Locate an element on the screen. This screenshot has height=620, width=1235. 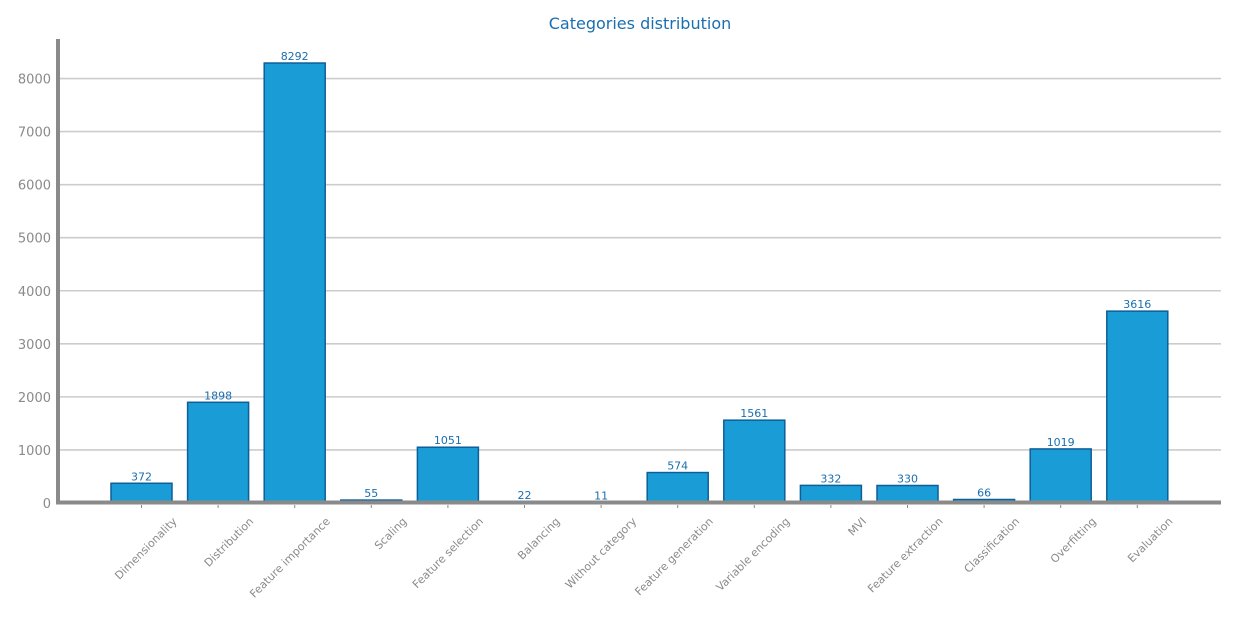
y-tick-label: 5000 is located at coordinates (34, 239).